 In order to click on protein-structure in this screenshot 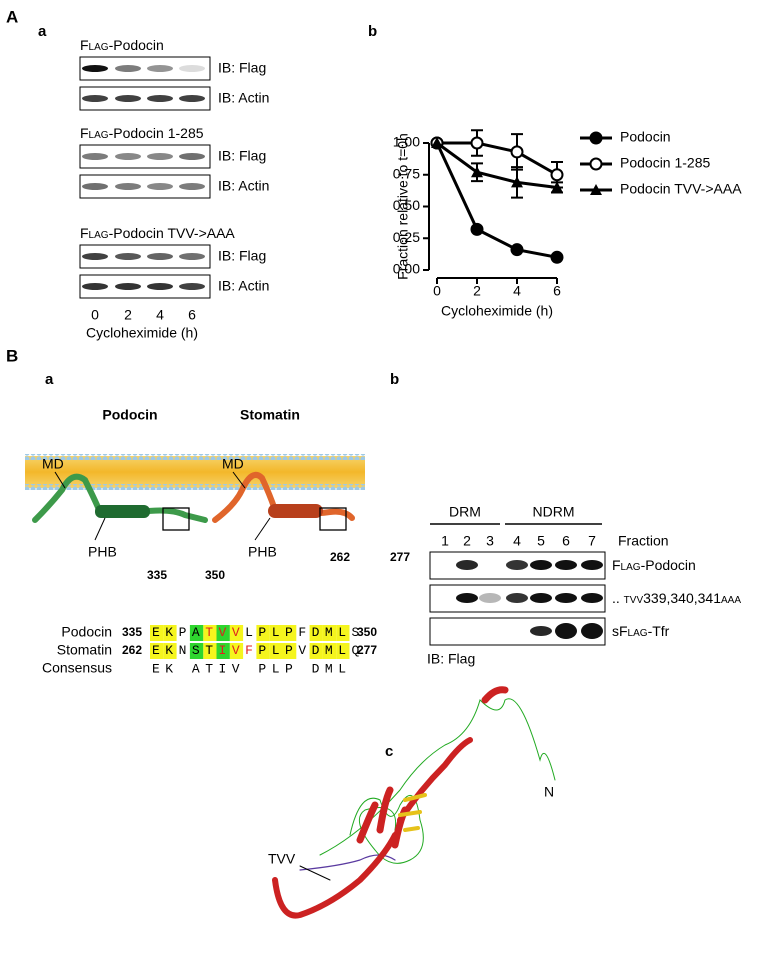, I will do `click(414, 802)`.